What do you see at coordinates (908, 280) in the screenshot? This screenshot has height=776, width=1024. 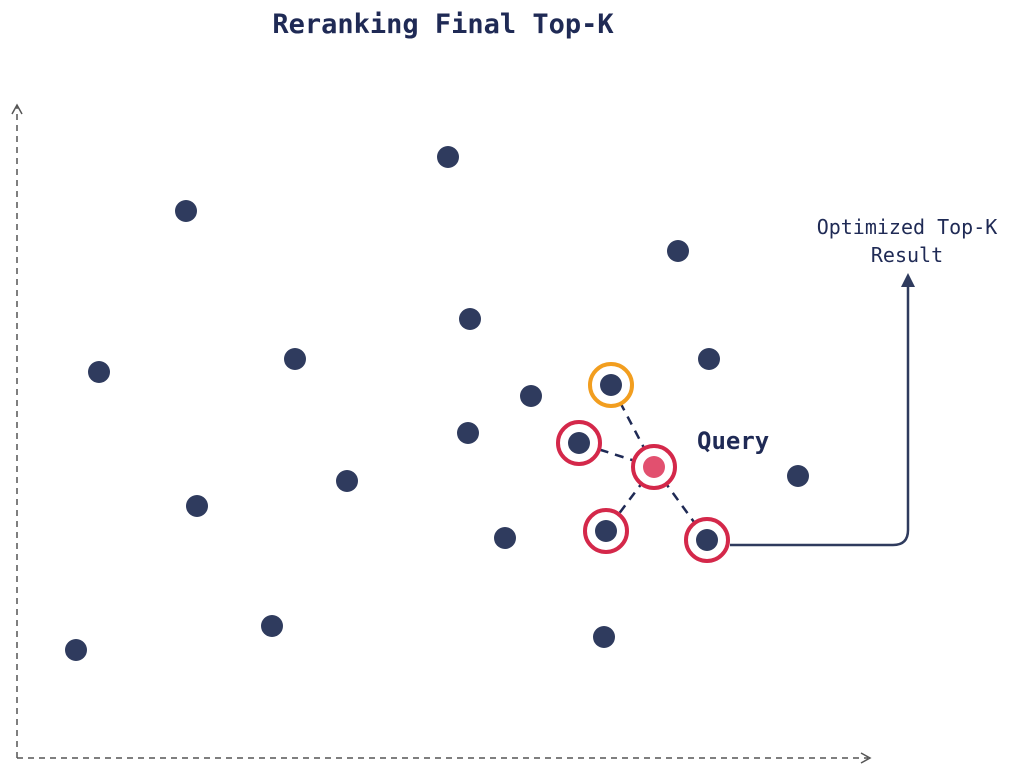 I see `result-arrowhead` at bounding box center [908, 280].